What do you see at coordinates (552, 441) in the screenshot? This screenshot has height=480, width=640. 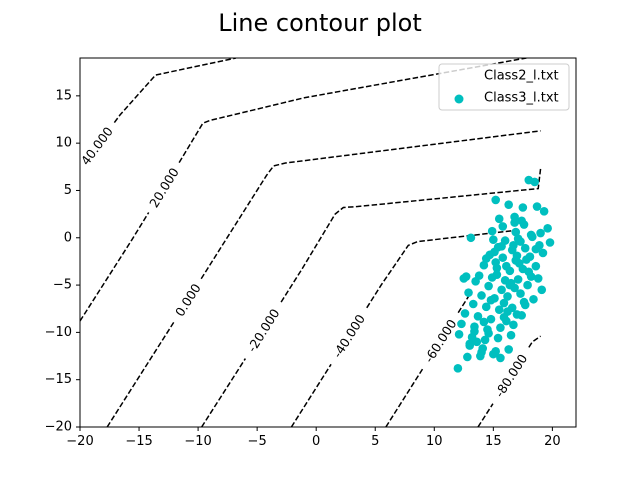 I see `x-tick-label: 20` at bounding box center [552, 441].